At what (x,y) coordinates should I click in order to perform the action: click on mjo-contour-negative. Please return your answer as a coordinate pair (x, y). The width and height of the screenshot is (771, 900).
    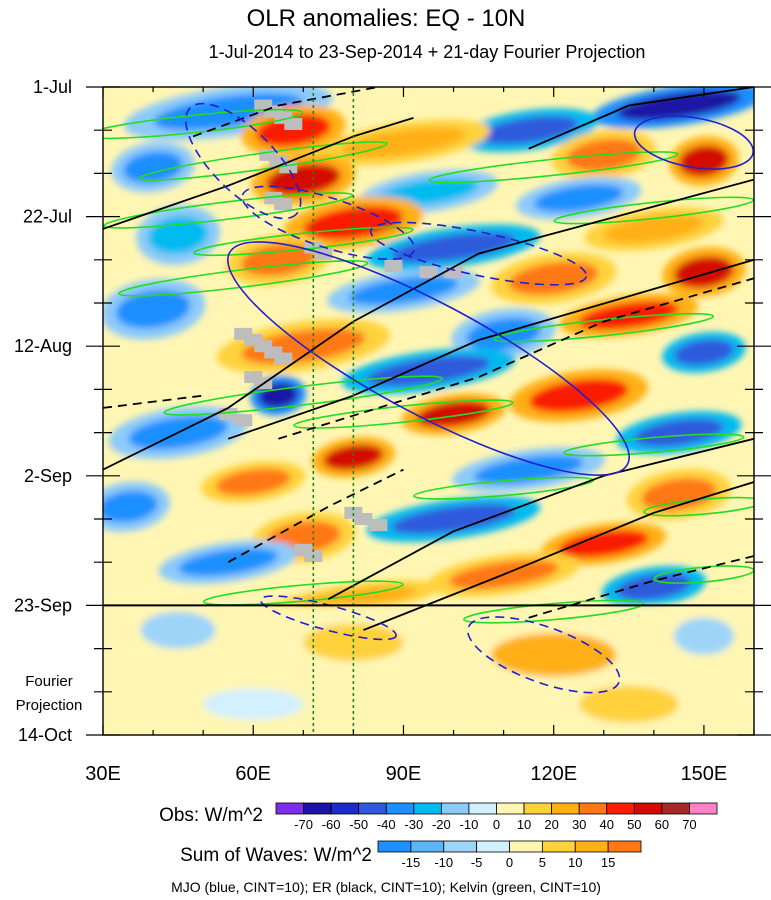
    Looking at the image, I should click on (543, 655).